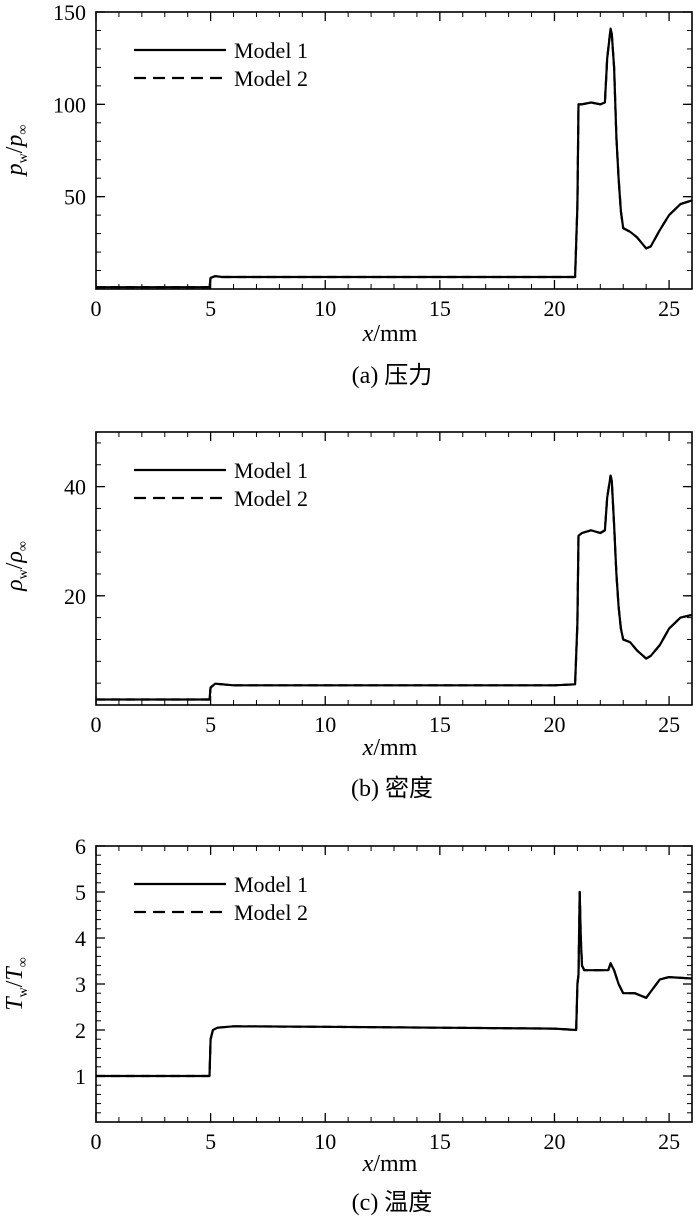 The width and height of the screenshot is (700, 1216). I want to click on y-axis-title: ρw/ρ∞, so click(16, 566).